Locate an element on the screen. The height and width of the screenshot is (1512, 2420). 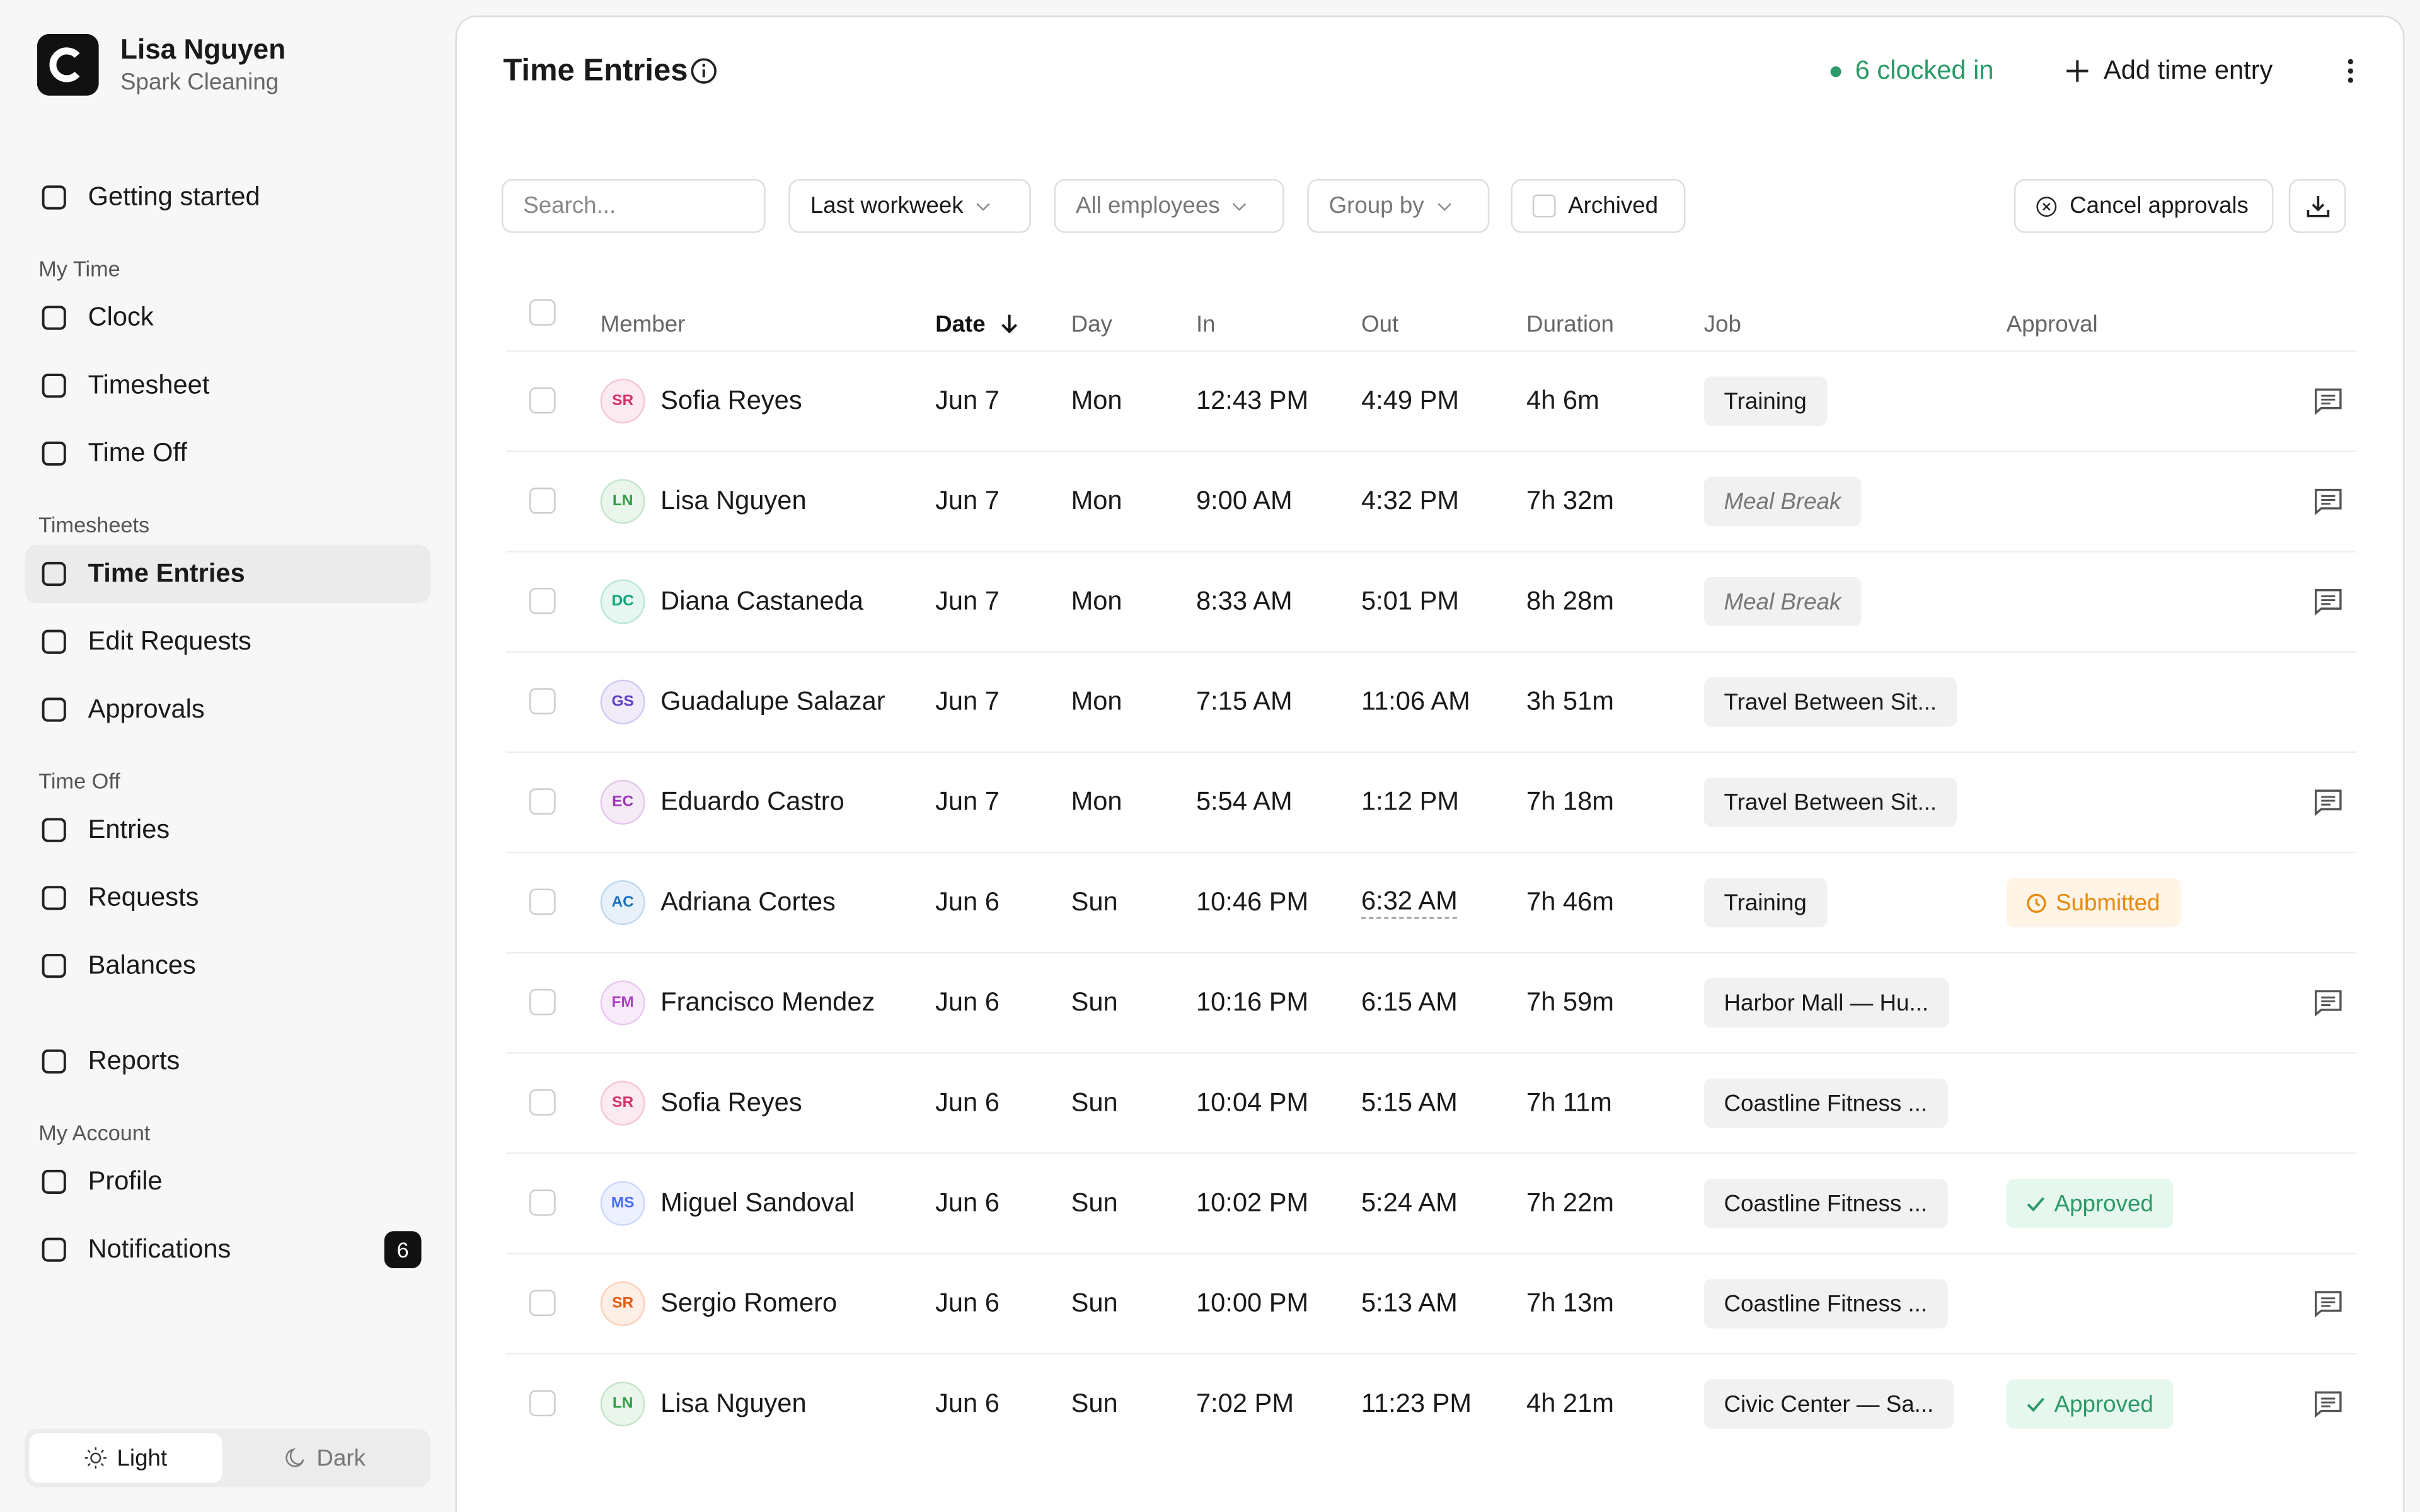
nav-item: Entries is located at coordinates (228, 830).